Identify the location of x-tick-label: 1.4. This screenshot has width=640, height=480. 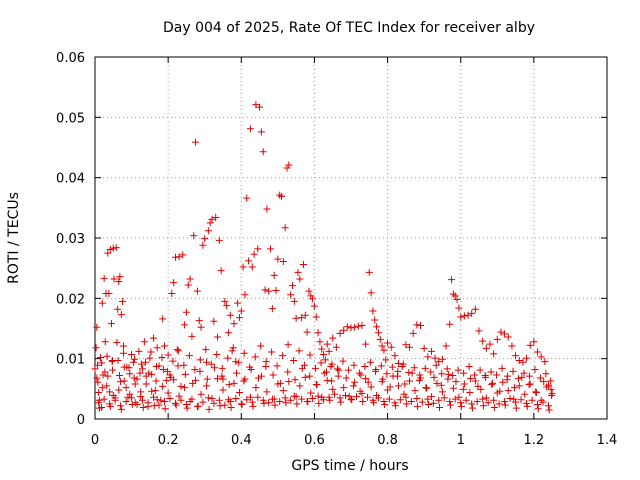
(607, 440).